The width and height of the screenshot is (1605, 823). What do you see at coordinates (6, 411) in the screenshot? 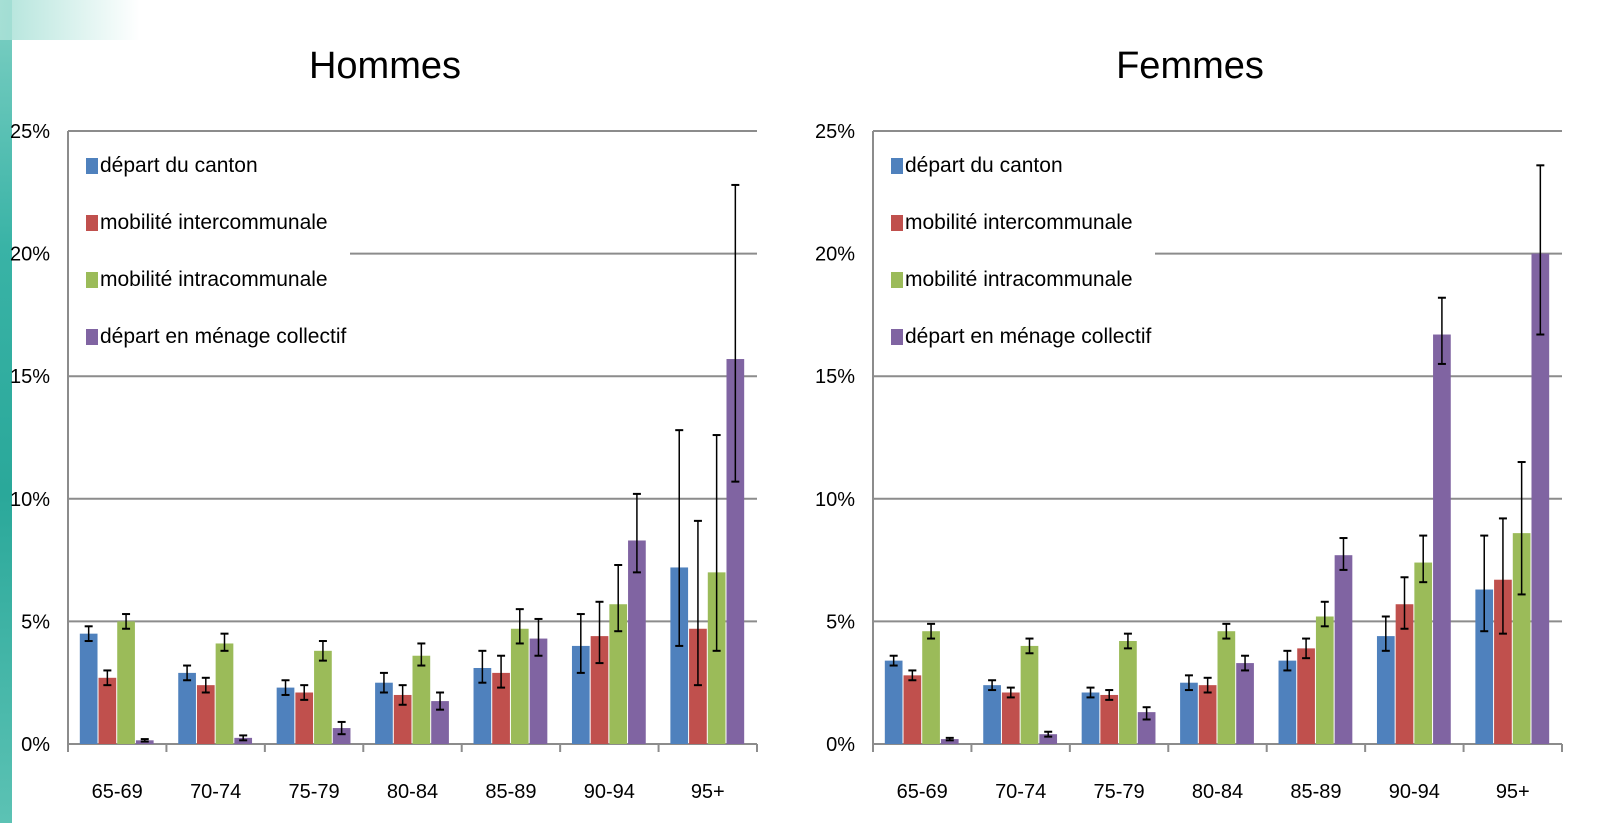
I see `decorative-side-strip` at bounding box center [6, 411].